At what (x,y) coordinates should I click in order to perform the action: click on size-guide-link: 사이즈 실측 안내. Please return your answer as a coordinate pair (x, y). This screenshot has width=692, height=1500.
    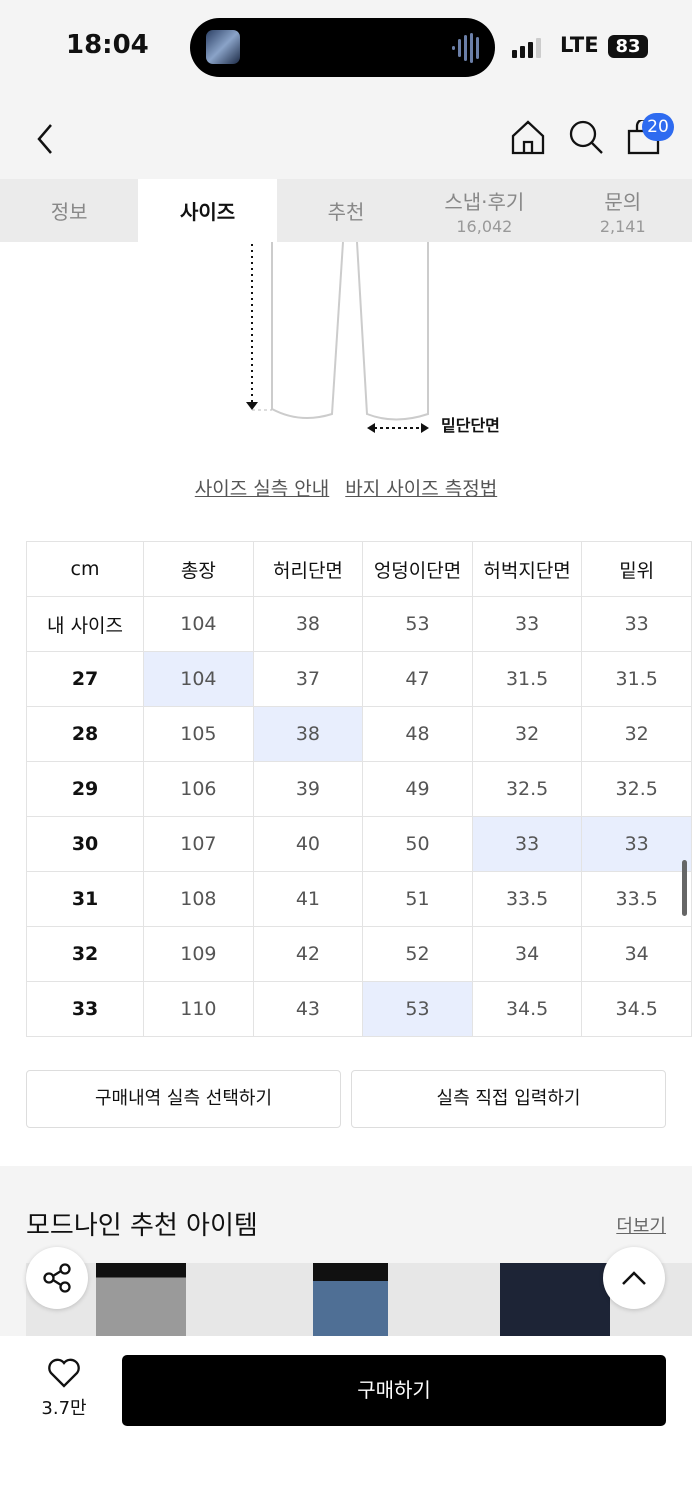
    Looking at the image, I should click on (262, 489).